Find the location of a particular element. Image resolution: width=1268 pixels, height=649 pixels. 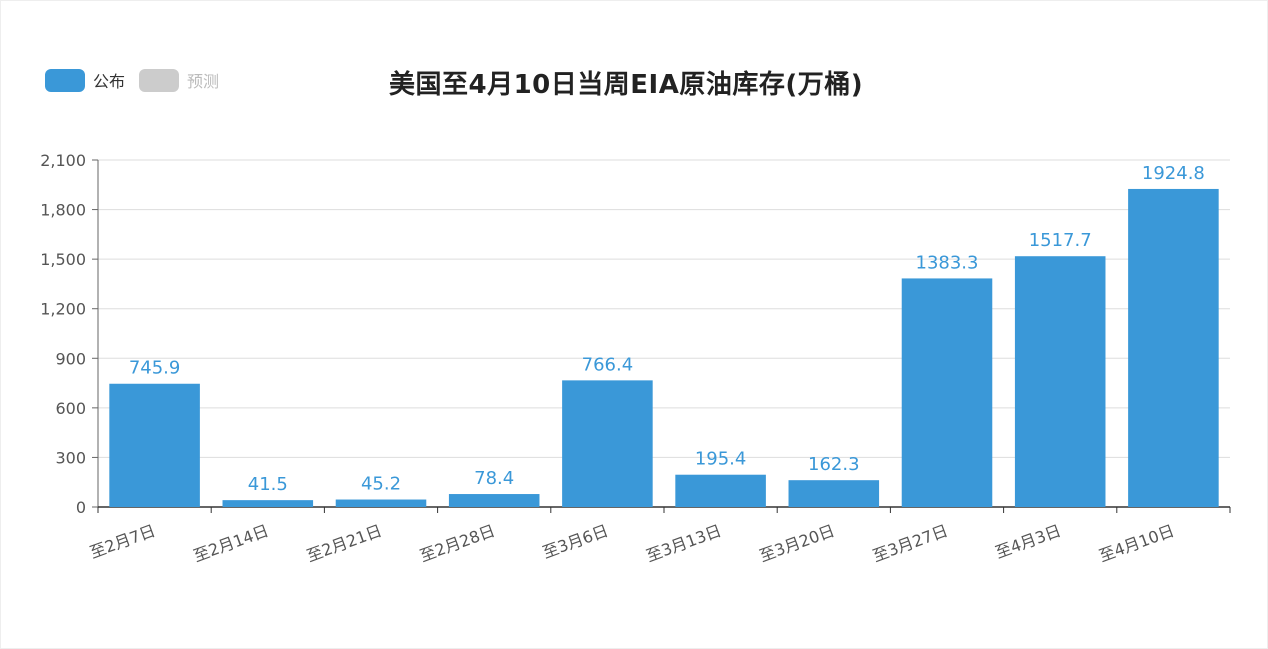

bar-value-label: 78.4 is located at coordinates (494, 478).